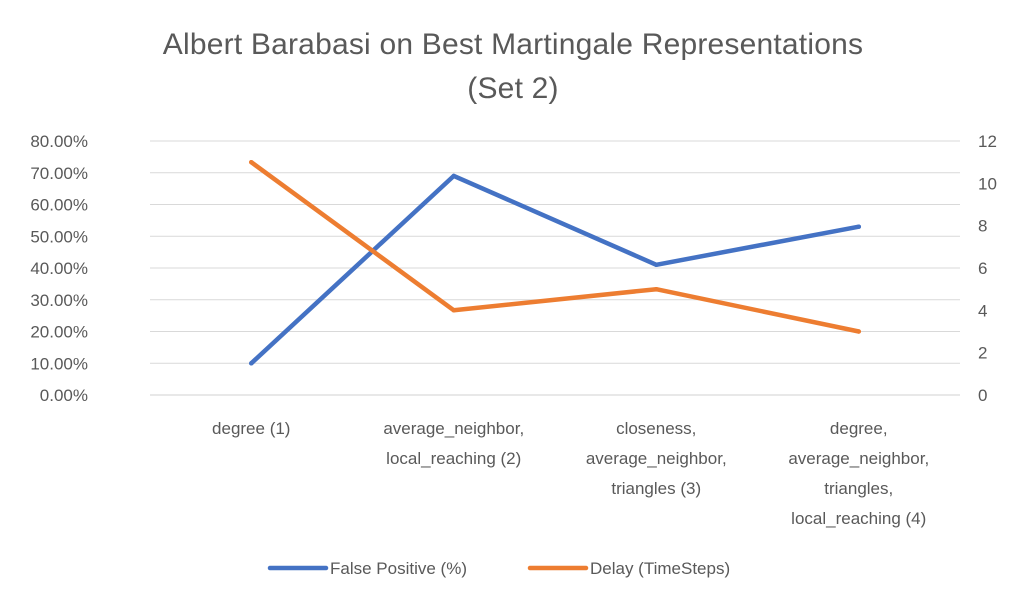 The image size is (1026, 608). Describe the element at coordinates (656, 428) in the screenshot. I see `x-category-label: closeness,` at that location.